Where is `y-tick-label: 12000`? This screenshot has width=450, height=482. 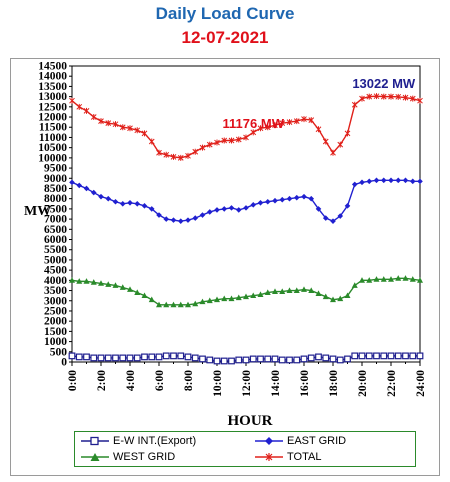
y-tick-label: 12000 is located at coordinates (52, 118).